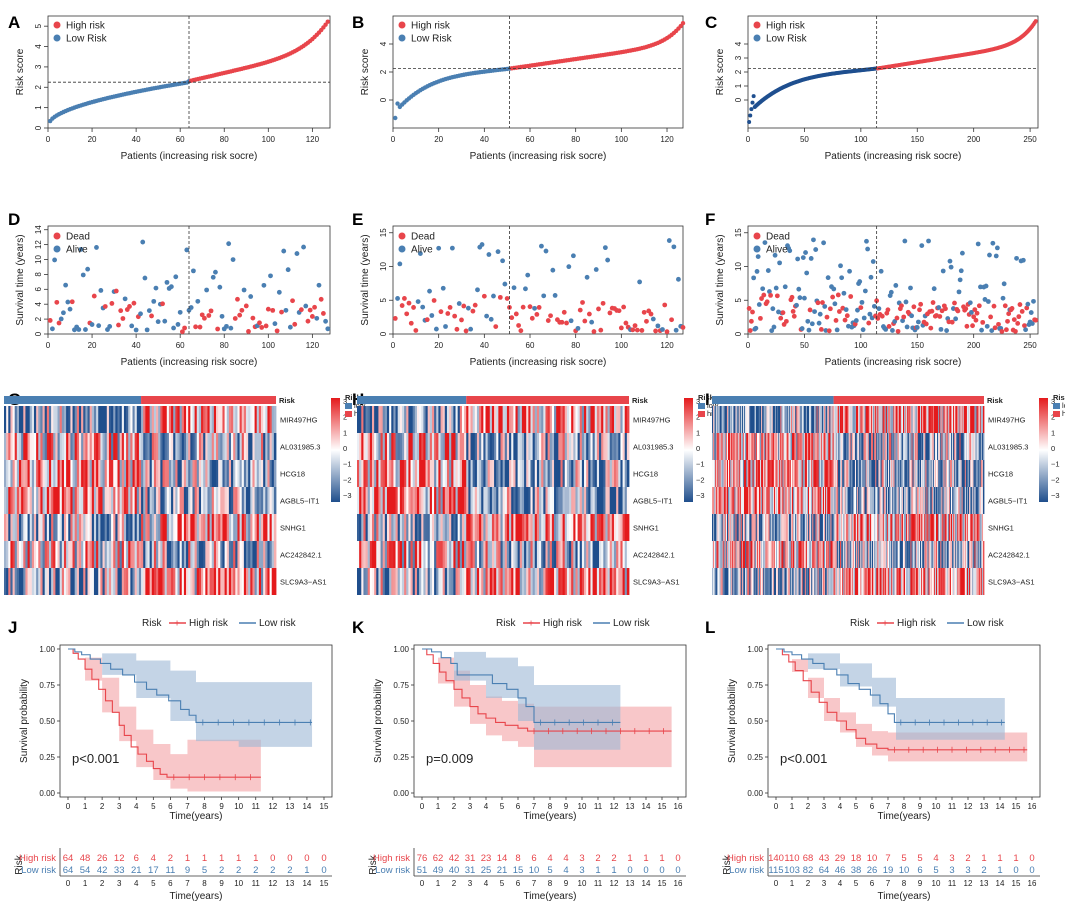  What do you see at coordinates (365, 279) in the screenshot?
I see `y-axis-label: Survival time (years)` at bounding box center [365, 279].